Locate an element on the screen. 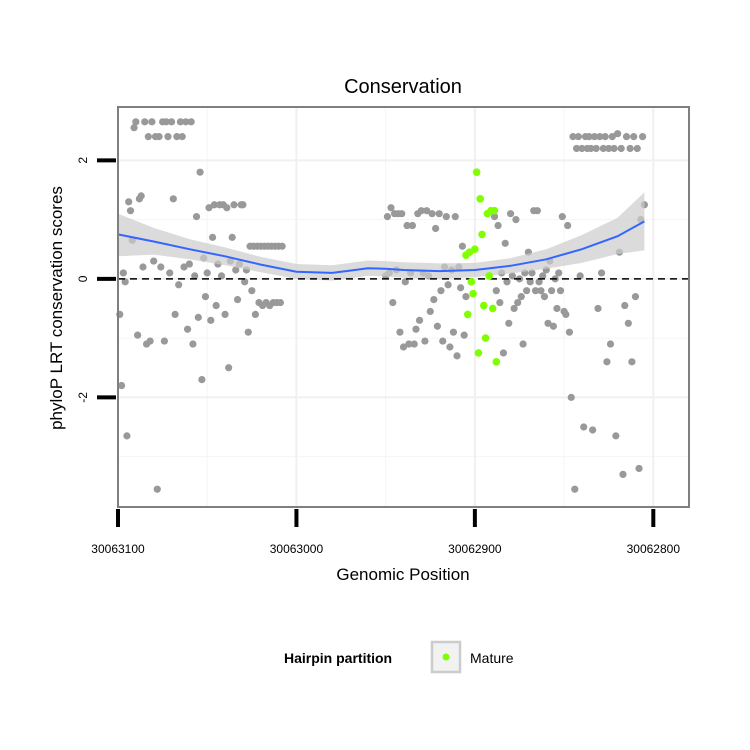 This screenshot has width=750, height=750. legend: Hairpin partition Mature is located at coordinates (399, 657).